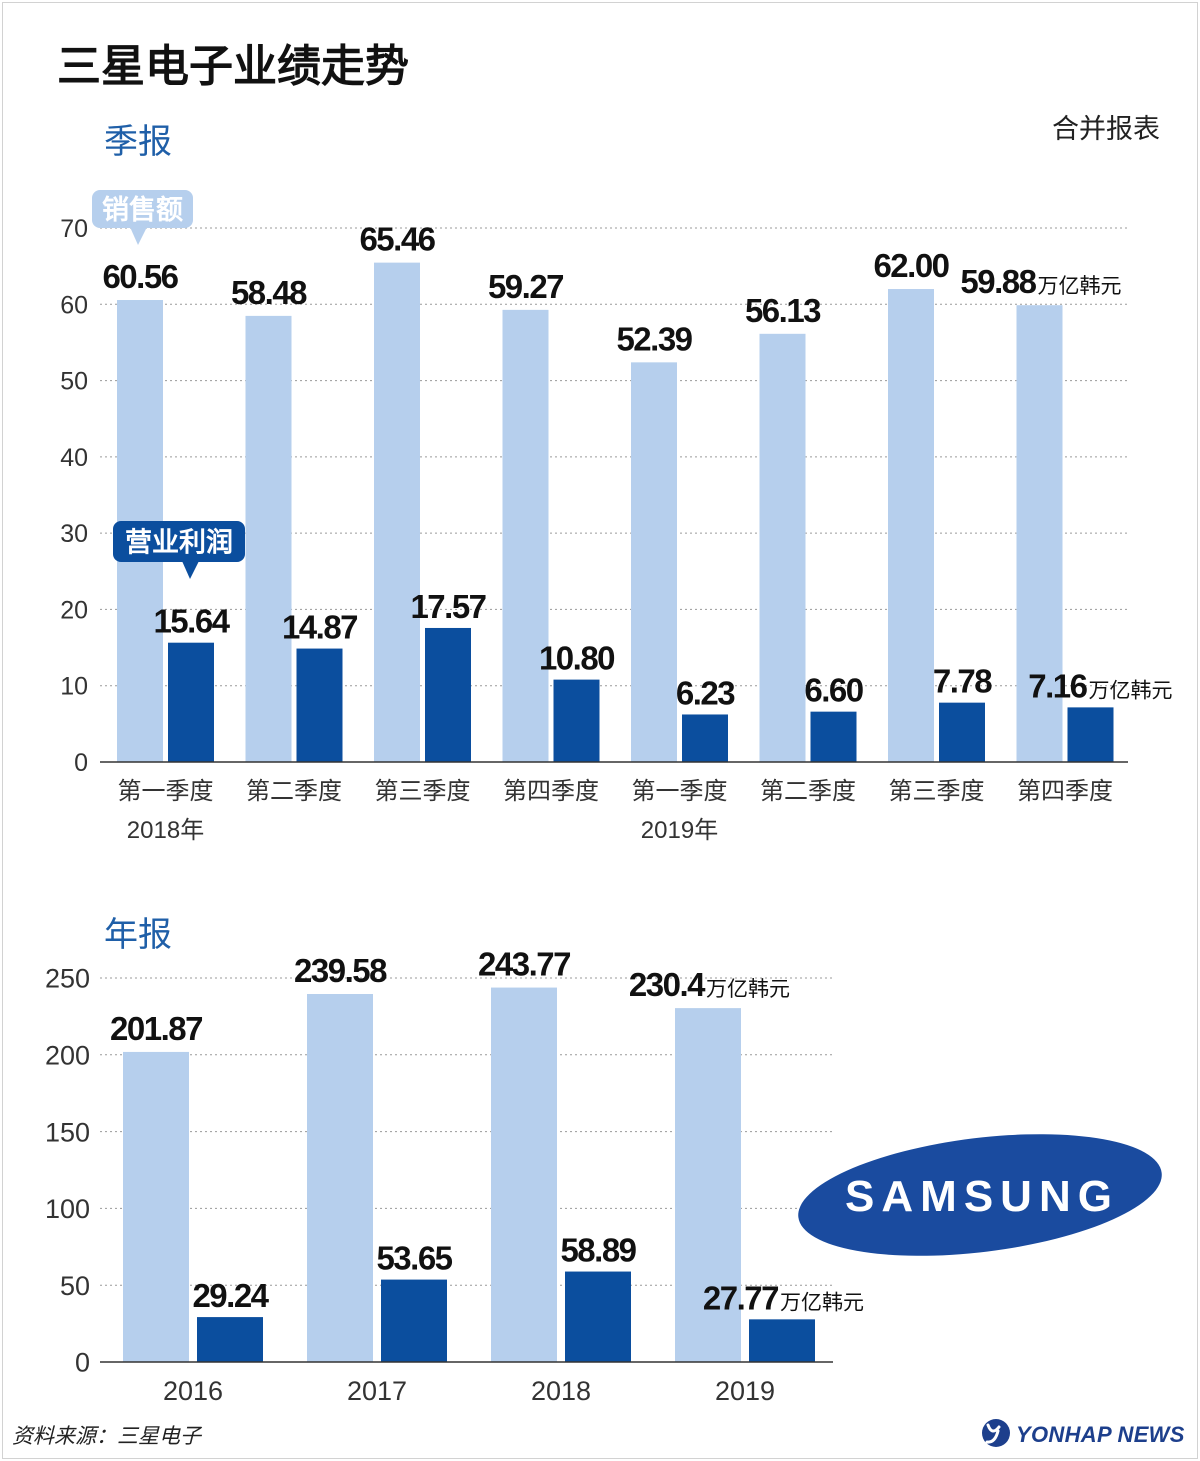 Image resolution: width=1200 pixels, height=1461 pixels. Describe the element at coordinates (998, 281) in the screenshot. I see `data-label: 59.88` at that location.